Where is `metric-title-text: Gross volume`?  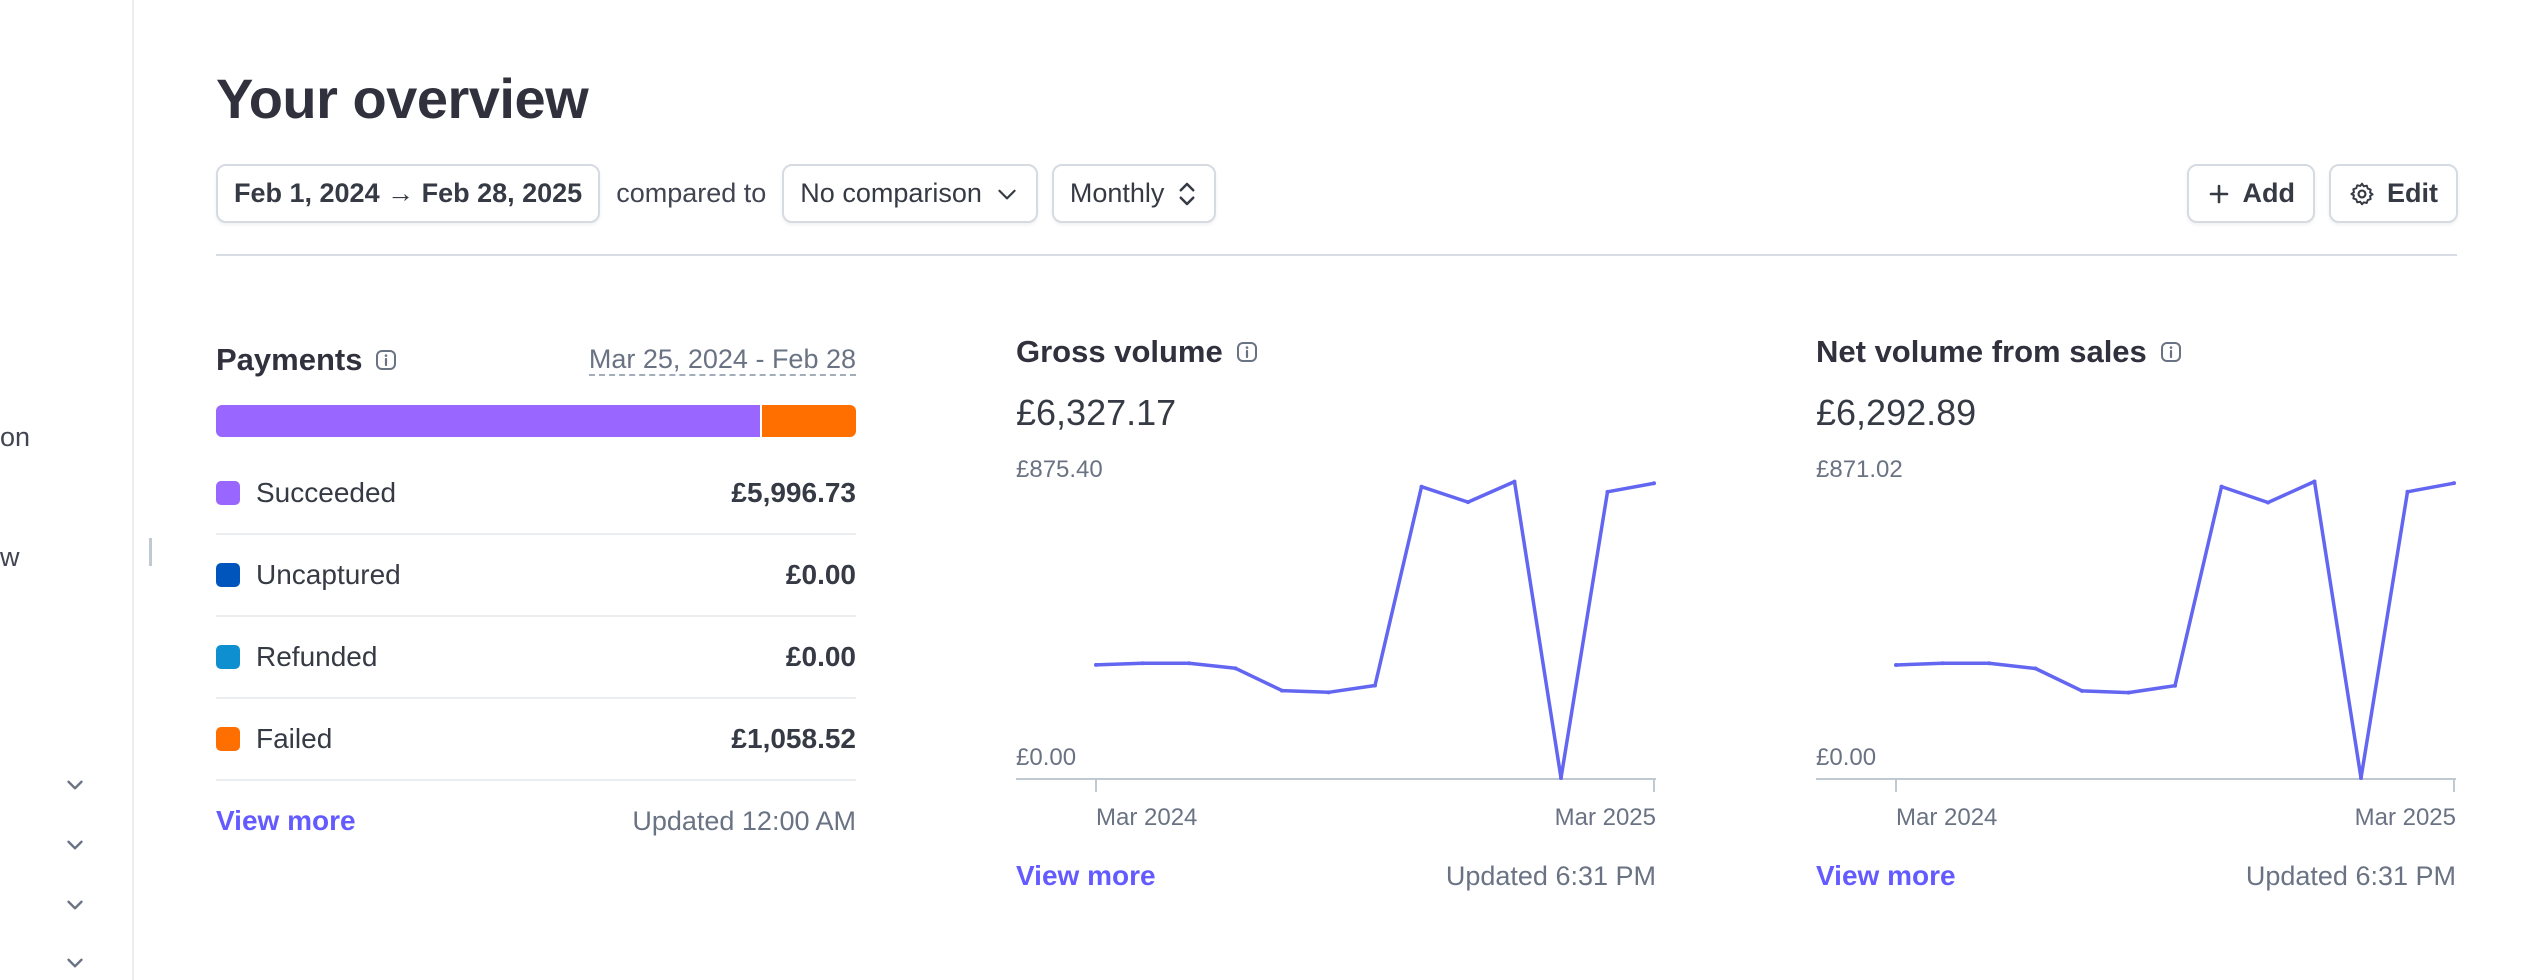 metric-title-text: Gross volume is located at coordinates (1119, 351).